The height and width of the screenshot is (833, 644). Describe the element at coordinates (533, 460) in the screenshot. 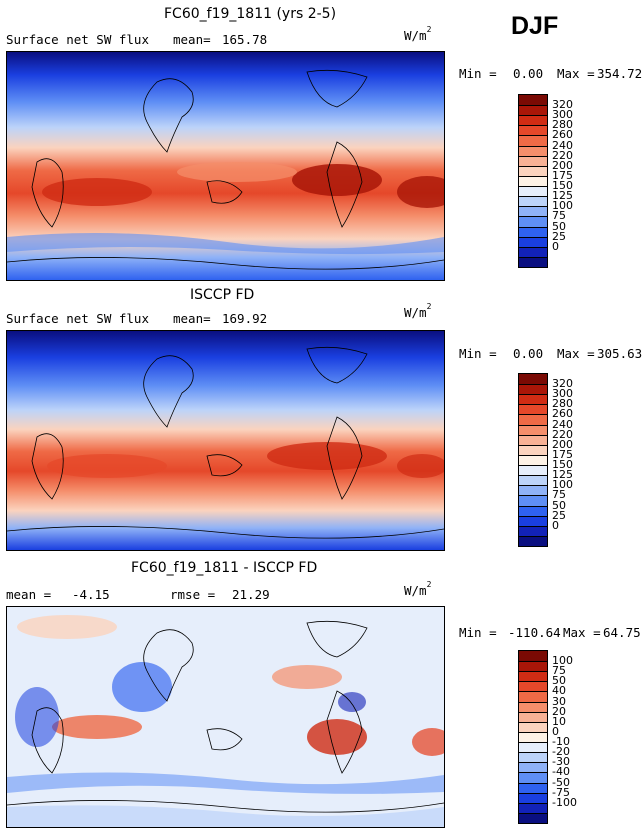

I see `panel2-colorbar` at that location.